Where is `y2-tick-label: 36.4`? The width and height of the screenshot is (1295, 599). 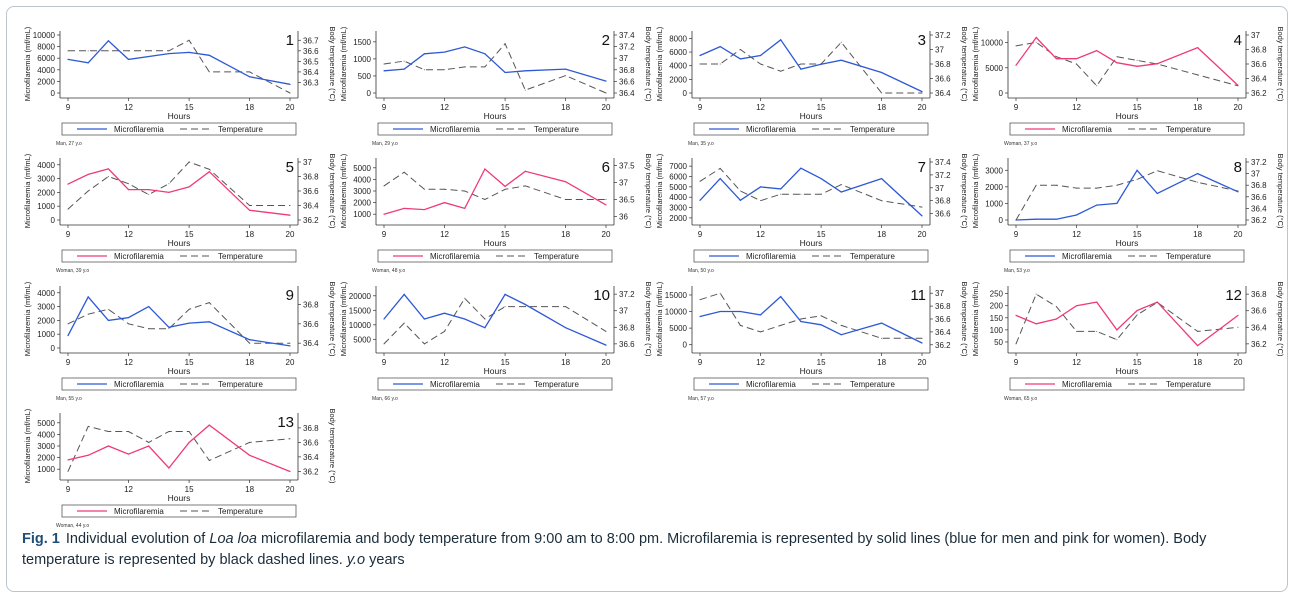 y2-tick-label: 36.4 is located at coordinates (311, 457).